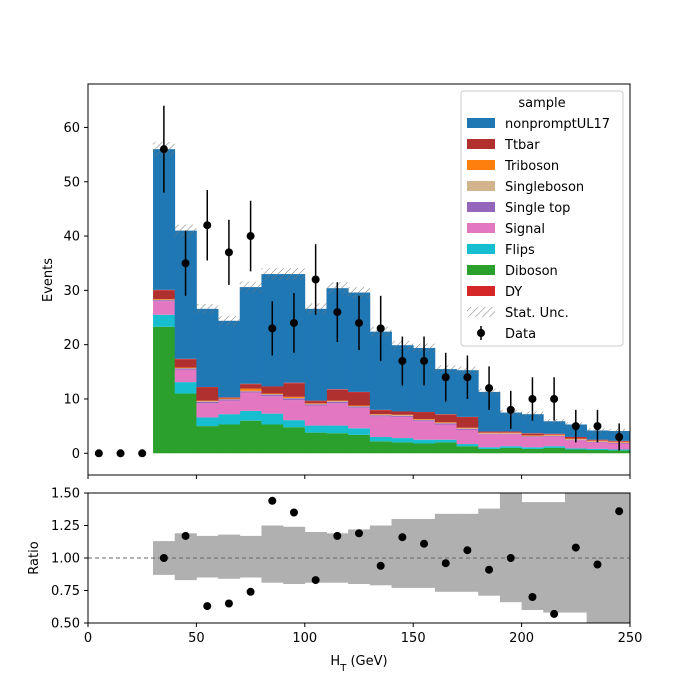  What do you see at coordinates (65, 494) in the screenshot?
I see `ratio-y-tick-label: 1.50` at bounding box center [65, 494].